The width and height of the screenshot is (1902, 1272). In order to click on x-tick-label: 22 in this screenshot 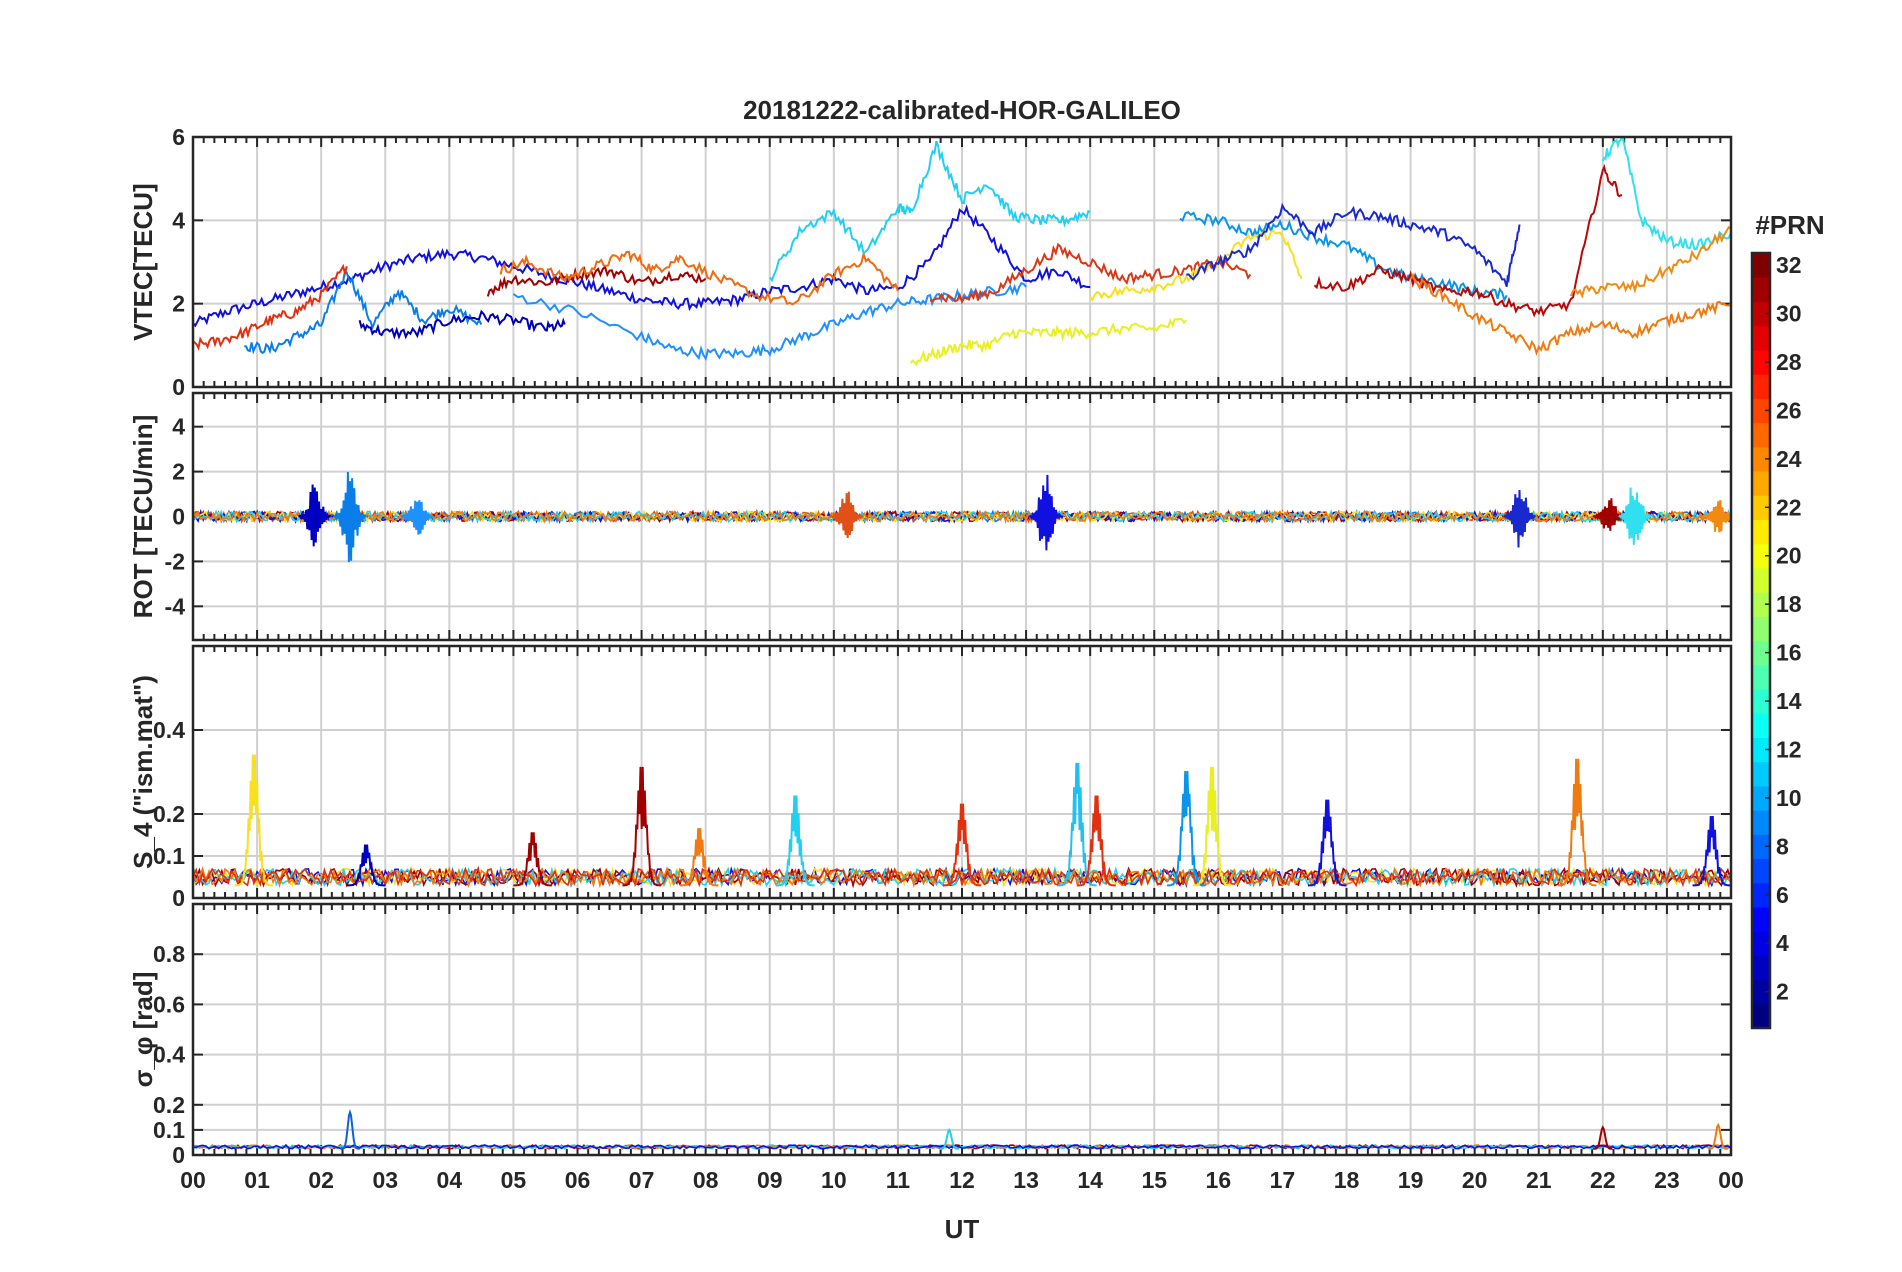, I will do `click(1603, 1180)`.